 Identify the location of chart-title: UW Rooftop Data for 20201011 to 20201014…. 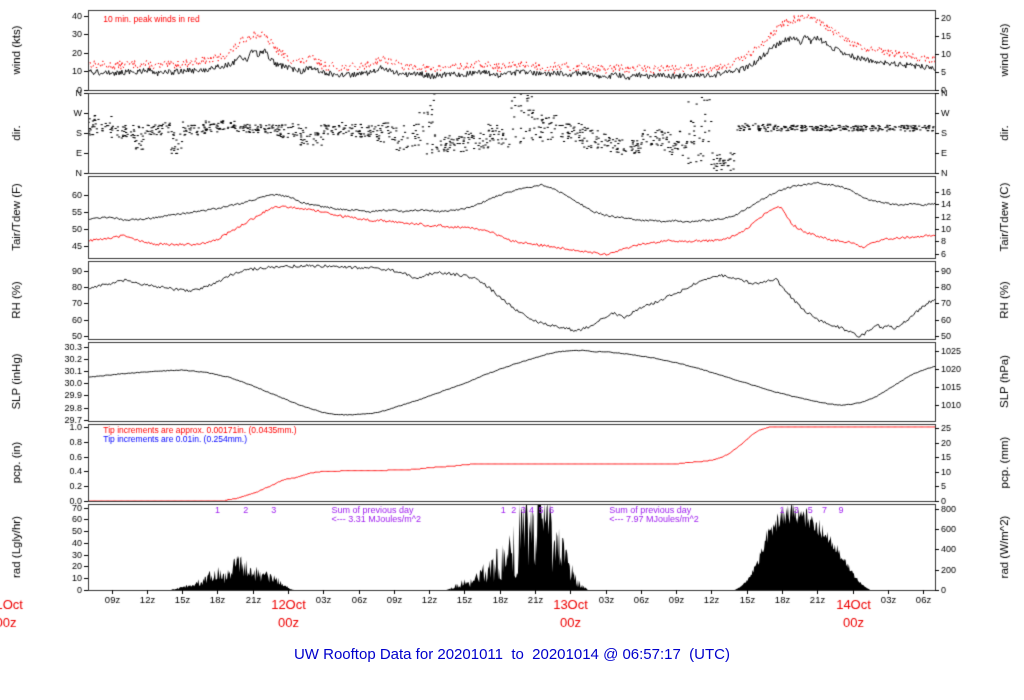
(512, 654).